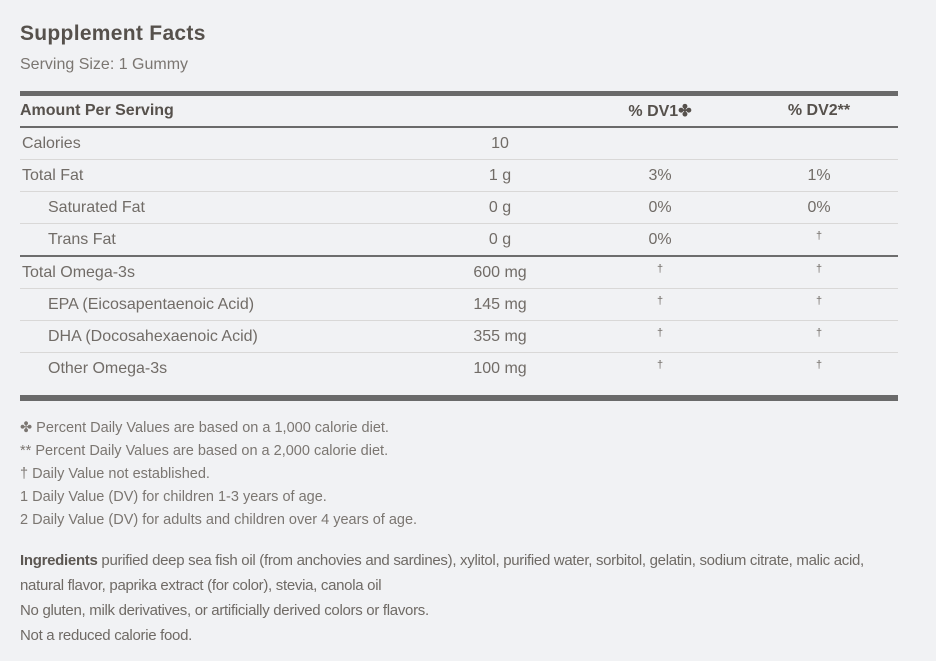 The image size is (936, 661). What do you see at coordinates (97, 110) in the screenshot?
I see `column-header-amount-per-serving: Amount Per Serving` at bounding box center [97, 110].